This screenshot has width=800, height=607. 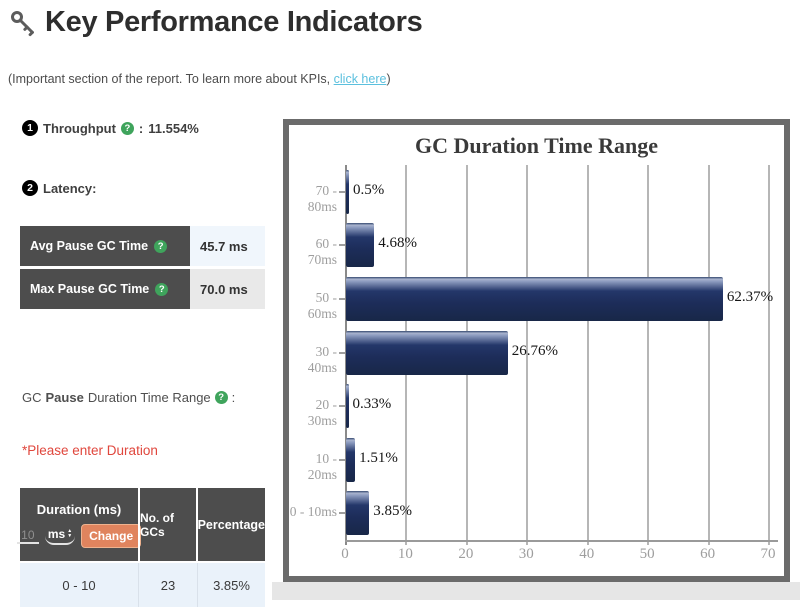 What do you see at coordinates (561, 541) in the screenshot?
I see `x-axis-line` at bounding box center [561, 541].